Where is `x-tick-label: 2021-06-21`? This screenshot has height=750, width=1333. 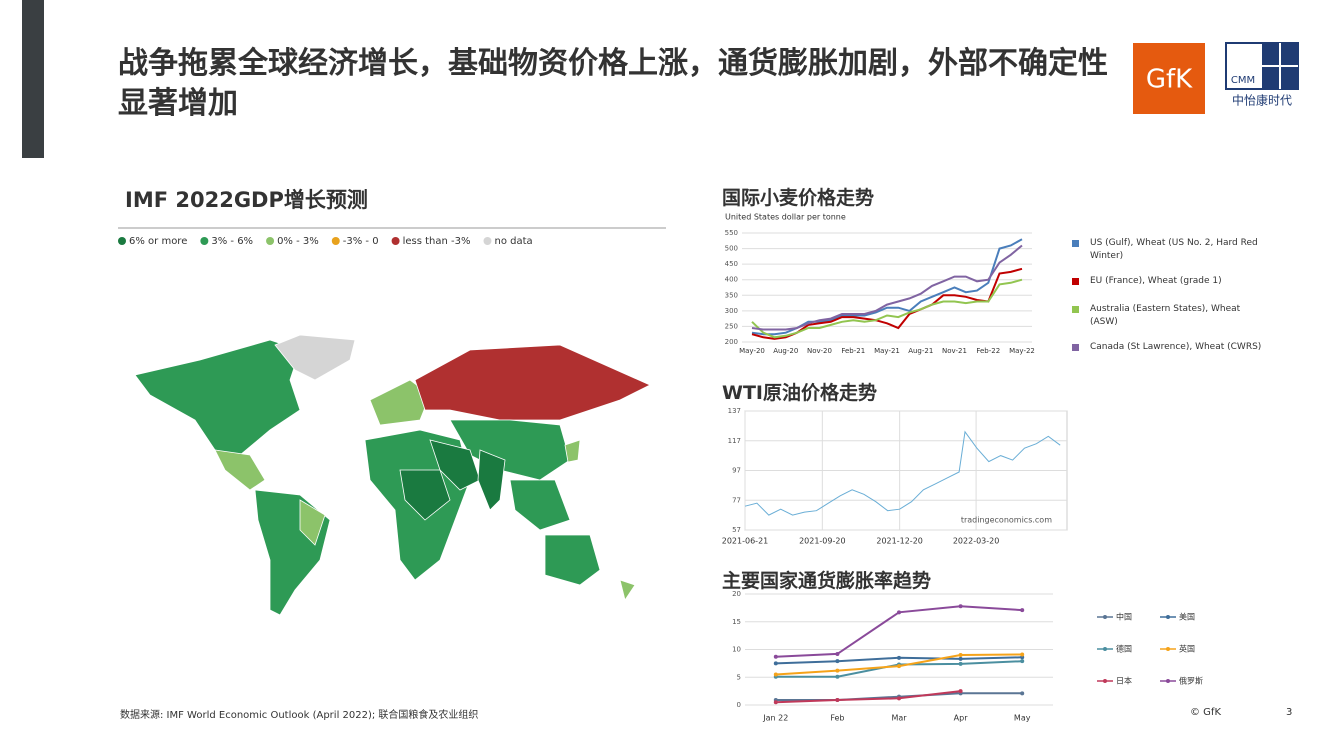 x-tick-label: 2021-06-21 is located at coordinates (745, 541).